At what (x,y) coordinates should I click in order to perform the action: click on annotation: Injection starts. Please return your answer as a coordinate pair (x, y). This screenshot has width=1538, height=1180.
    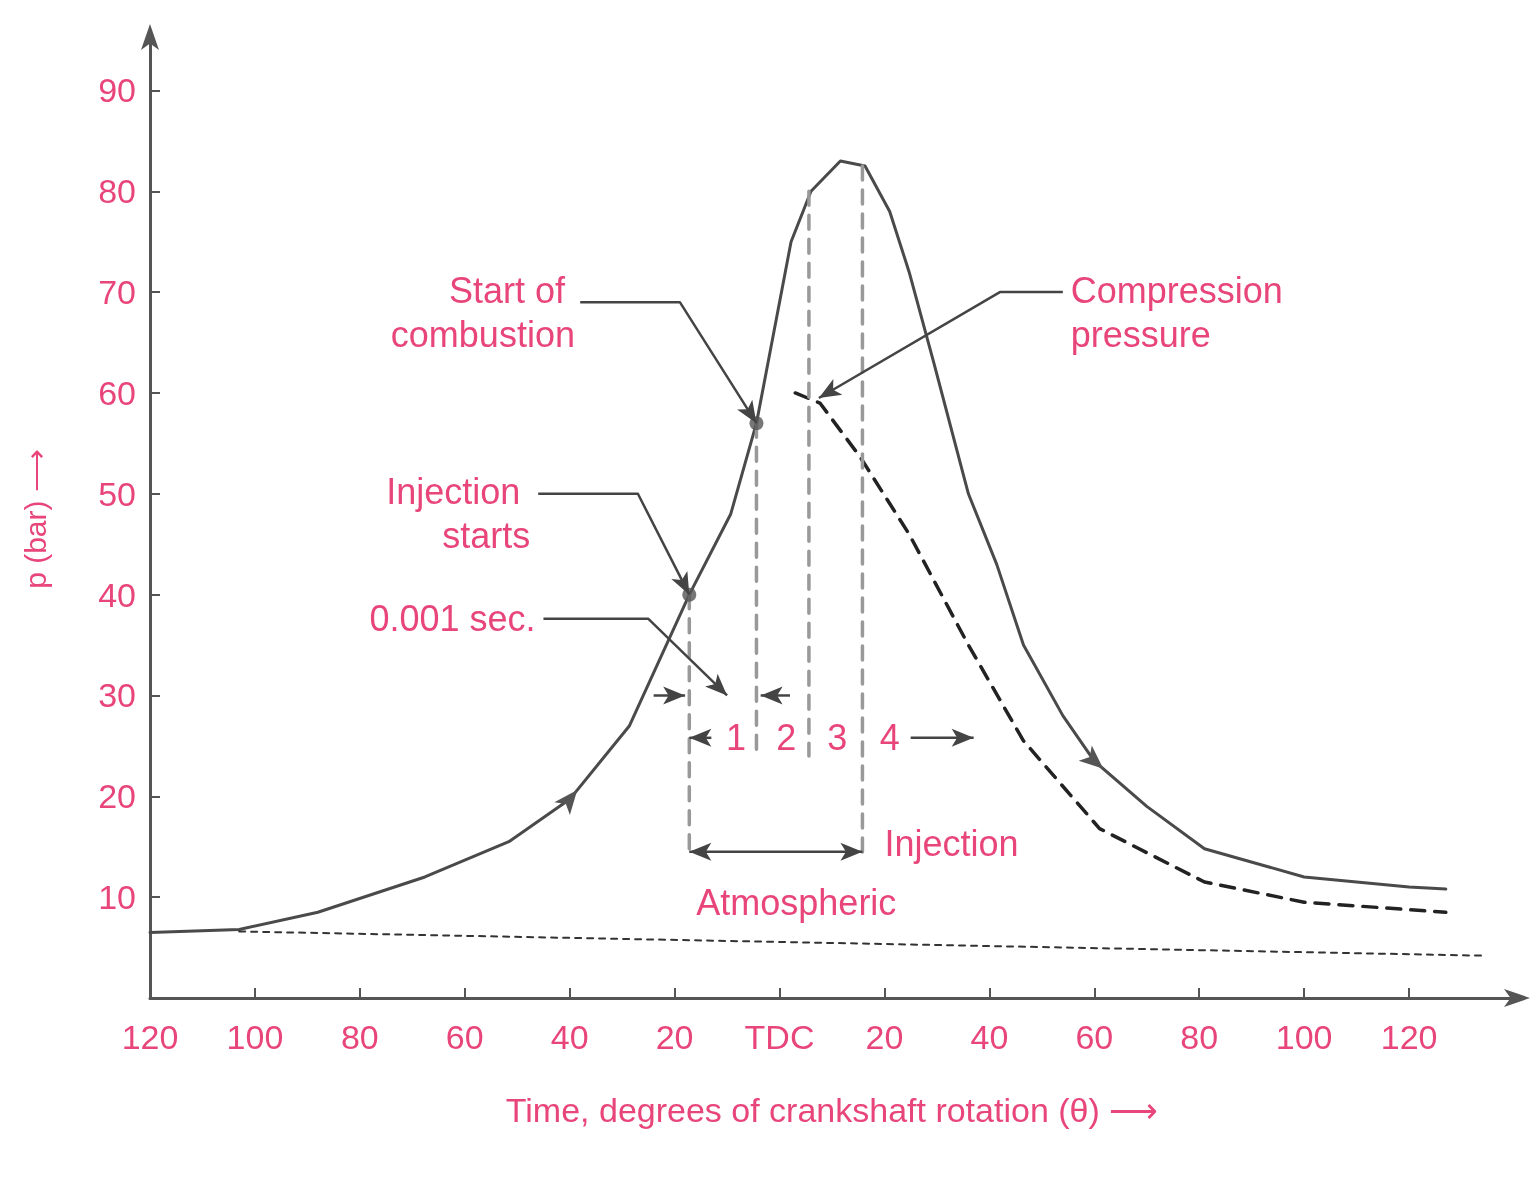
    Looking at the image, I should click on (458, 514).